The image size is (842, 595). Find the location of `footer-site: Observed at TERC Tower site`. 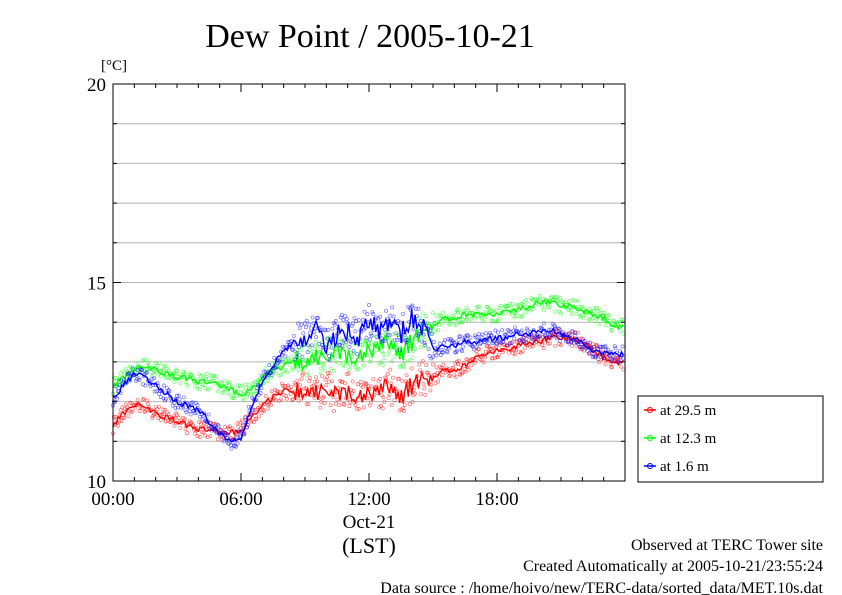

footer-site: Observed at TERC Tower site is located at coordinates (727, 545).